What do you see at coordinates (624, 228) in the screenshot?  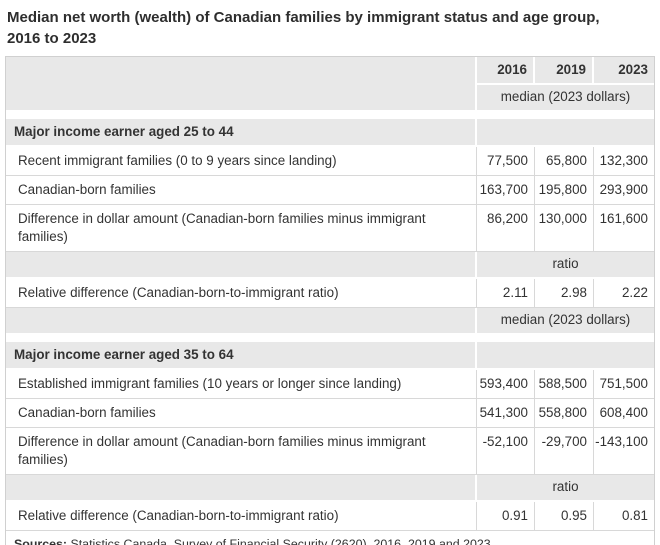 I see `value-cell-2023: 161,600` at bounding box center [624, 228].